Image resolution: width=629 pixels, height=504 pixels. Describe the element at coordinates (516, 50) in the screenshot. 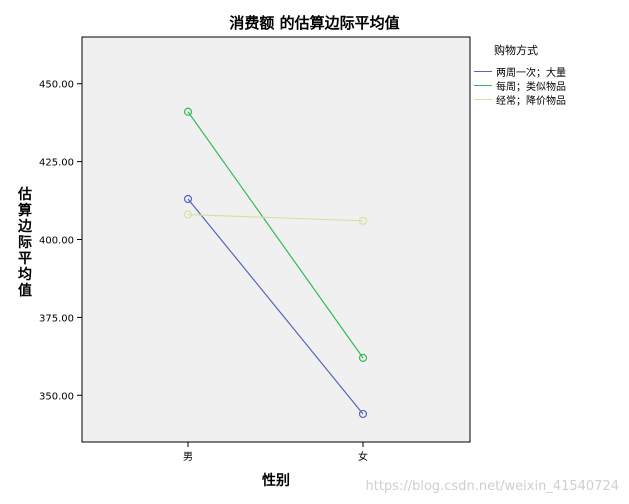

I see `legend-title: 购物方式` at that location.